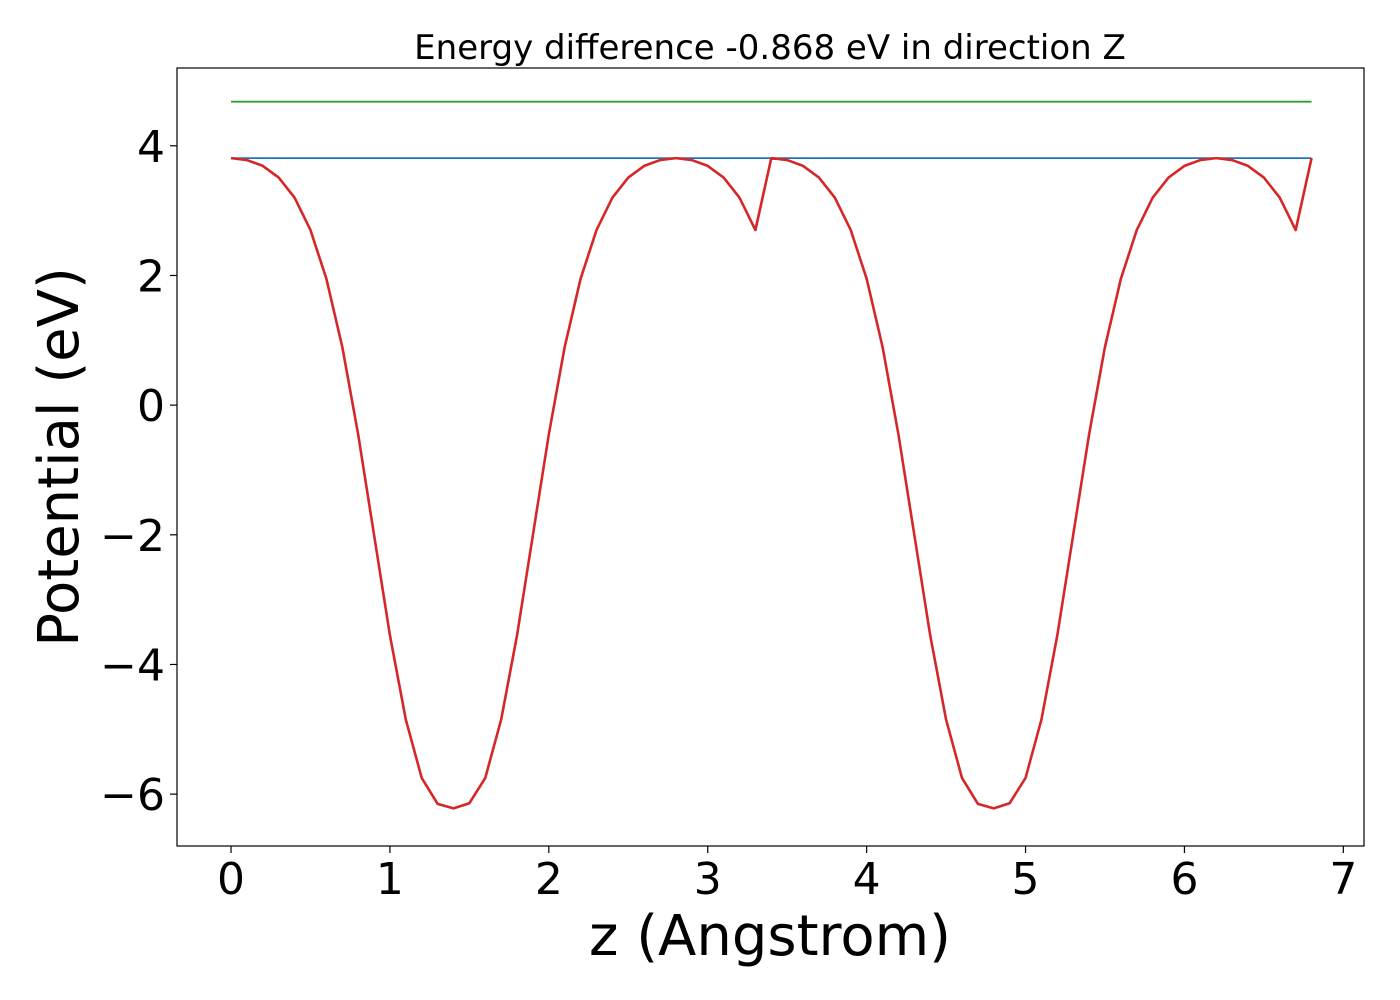  I want to click on y-tick-label: −2, so click(132, 536).